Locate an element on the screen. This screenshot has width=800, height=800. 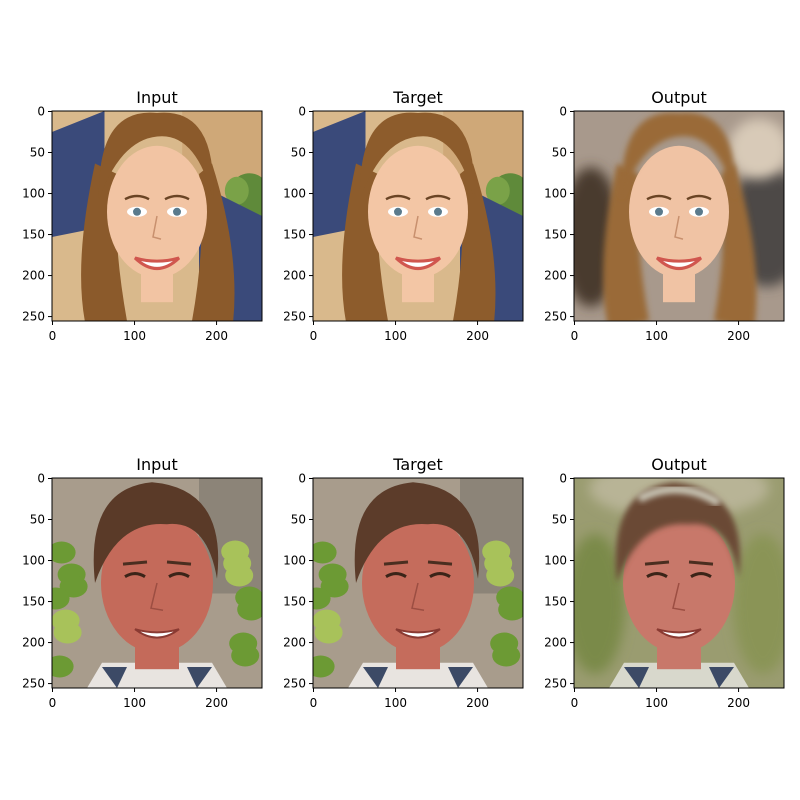
panel-output-1: Output 0 100 200 0 50 100 150 200 250 is located at coordinates (664, 582).